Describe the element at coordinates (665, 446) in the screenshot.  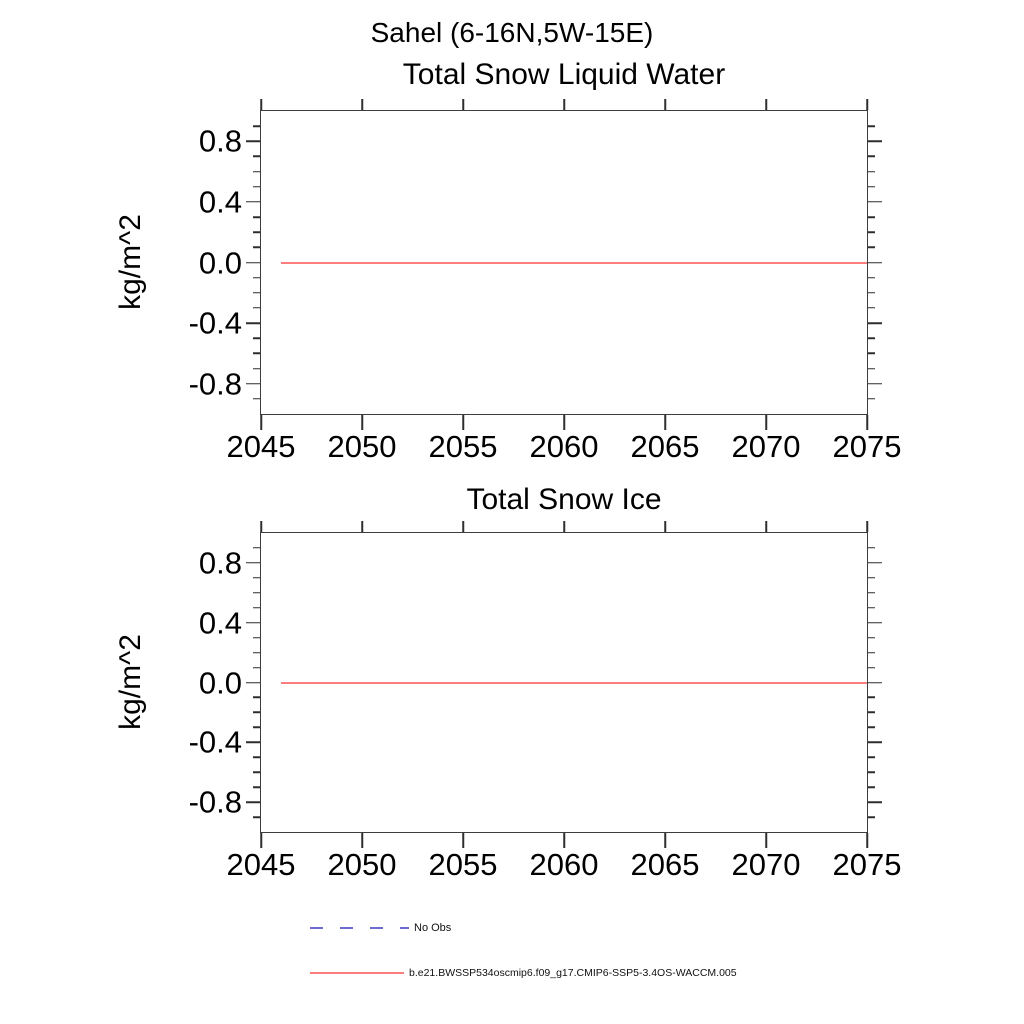
I see `x-tick-label: 2065` at that location.